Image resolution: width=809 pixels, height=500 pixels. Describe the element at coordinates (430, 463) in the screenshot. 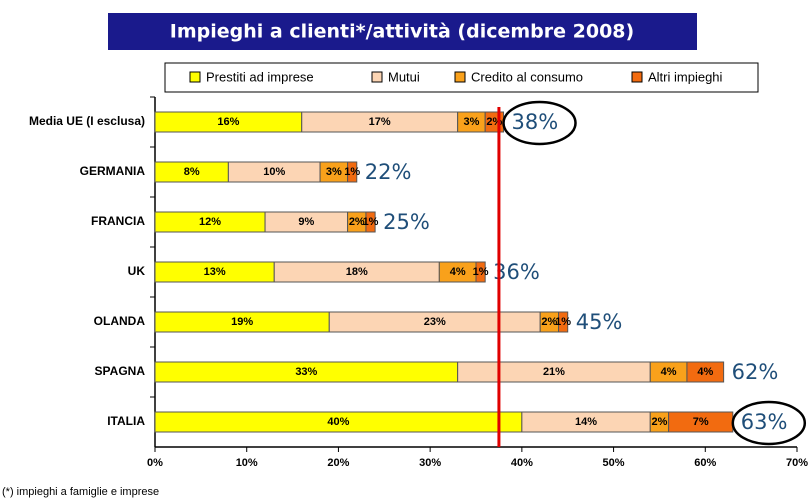

I see `x-tick-label: 30%` at that location.